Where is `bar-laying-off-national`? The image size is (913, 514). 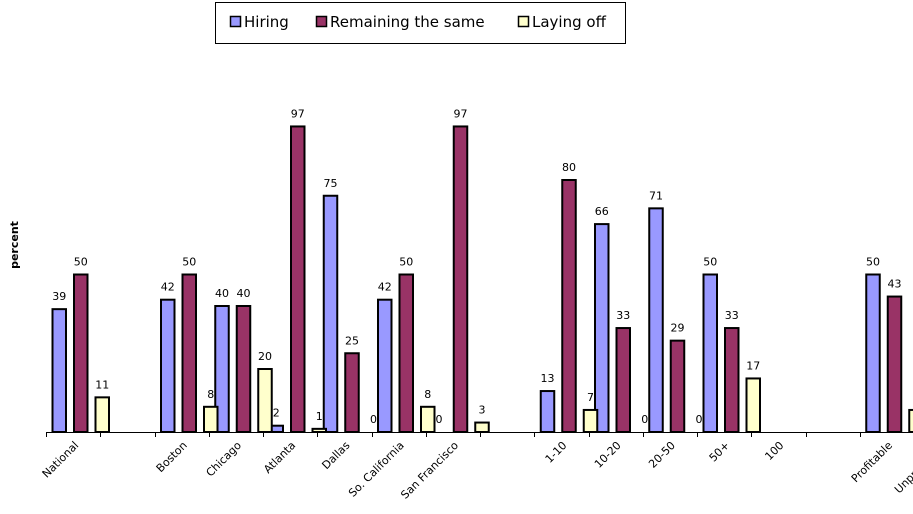 bar-laying-off-national is located at coordinates (102, 415).